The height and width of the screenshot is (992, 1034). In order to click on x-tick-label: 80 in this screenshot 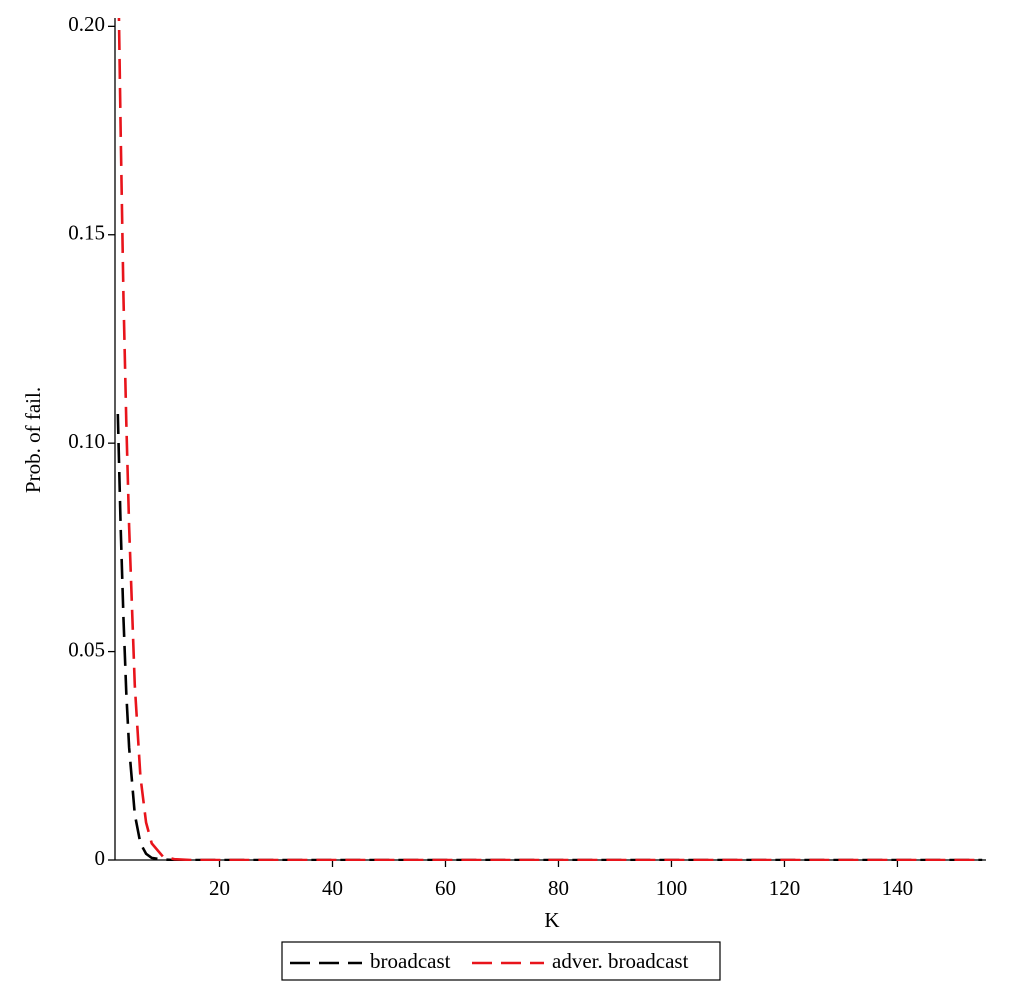, I will do `click(558, 888)`.